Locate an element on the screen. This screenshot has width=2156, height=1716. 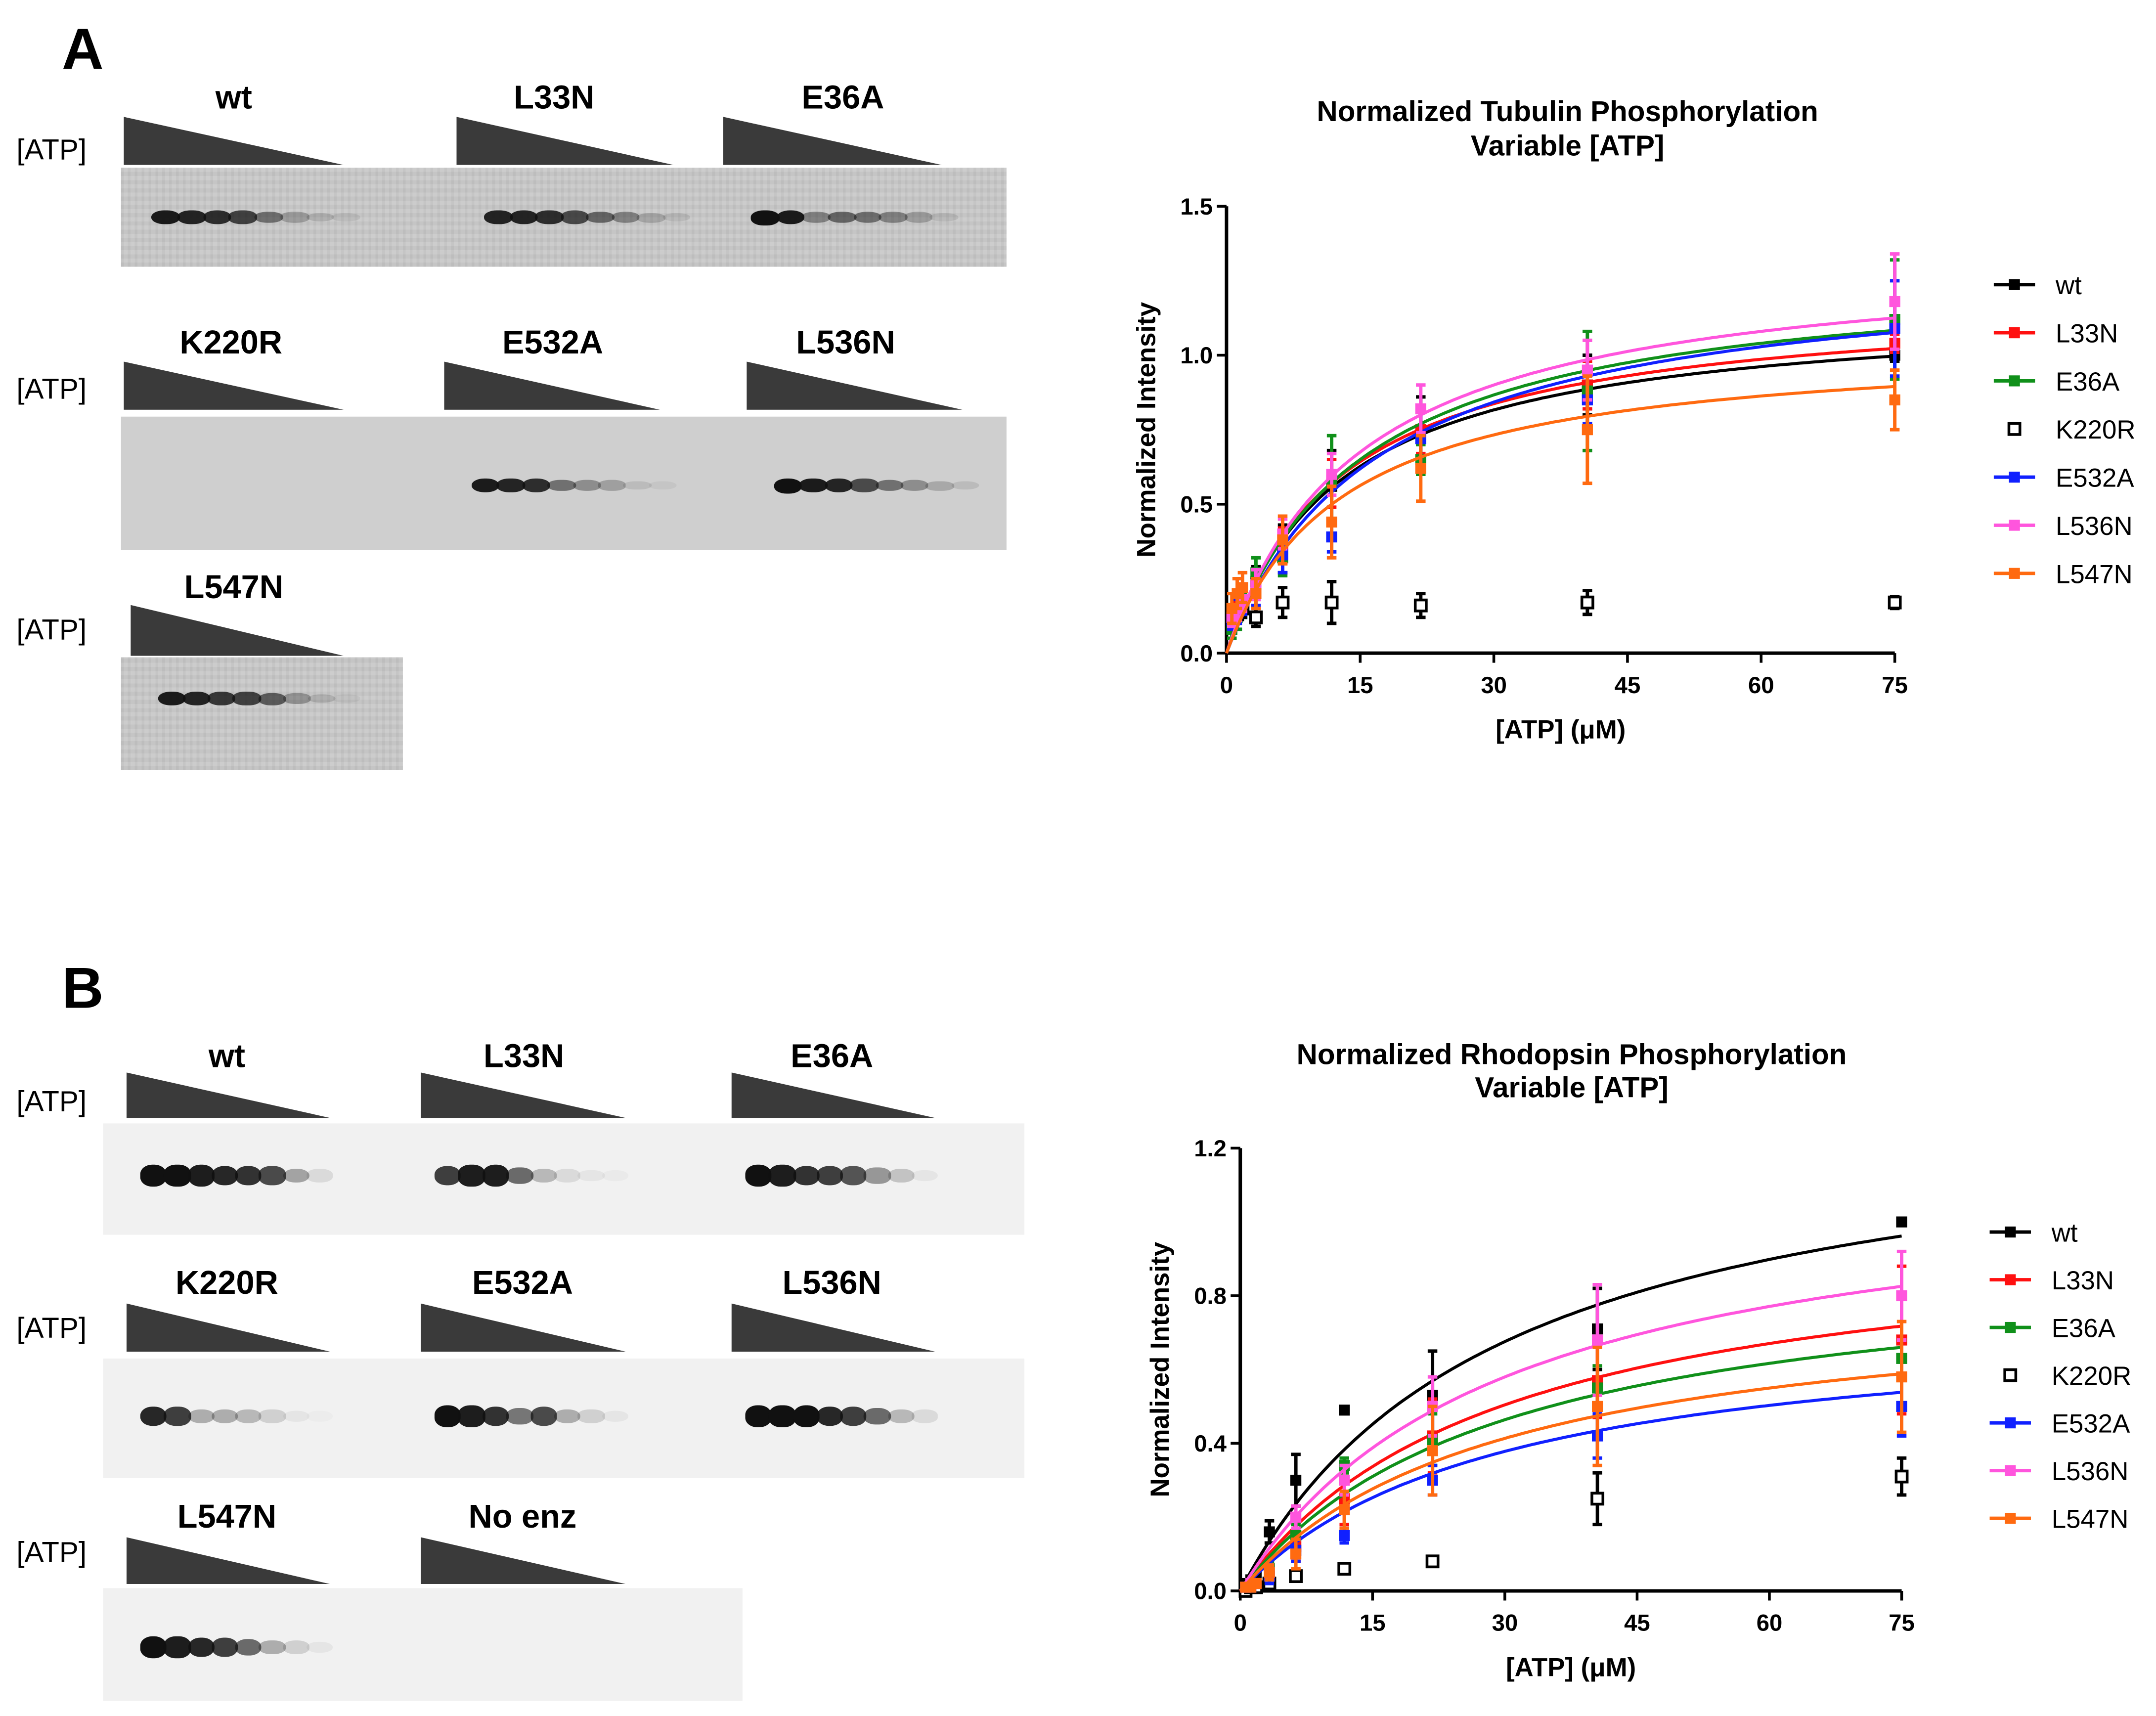
x-axis-label: [ATP] (μM) is located at coordinates (1561, 730).